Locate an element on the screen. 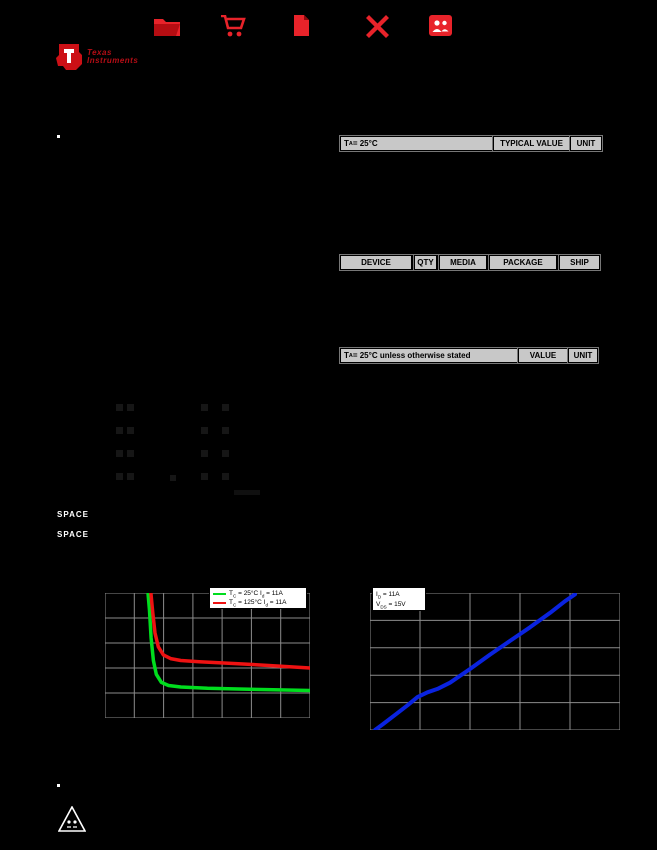 The width and height of the screenshot is (657, 850). chart-left-legend: TC = 25°C Id = 11A TC = 125°C Id = 11A is located at coordinates (258, 598).